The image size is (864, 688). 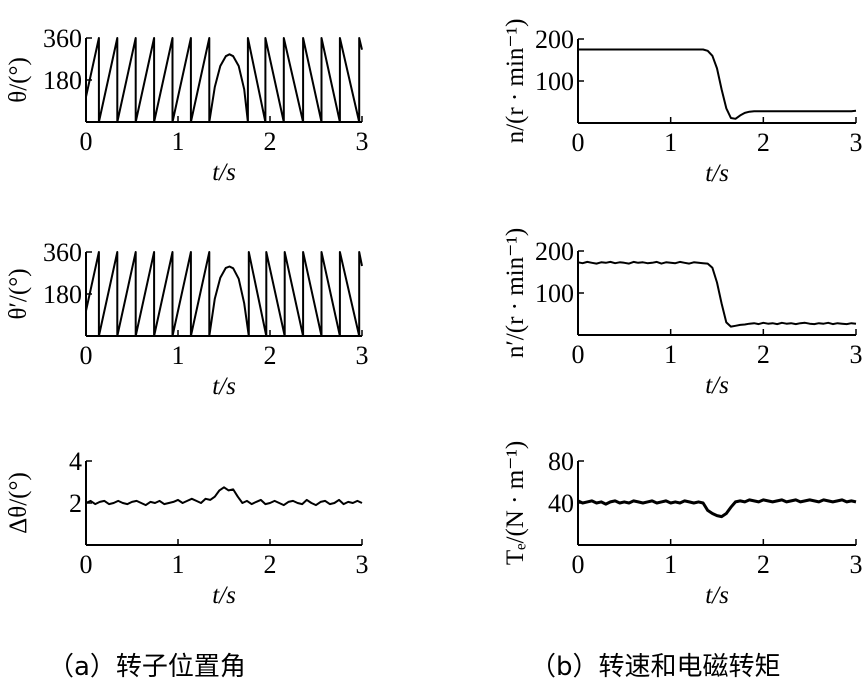 What do you see at coordinates (515, 293) in the screenshot?
I see `y-axis-label: n′/(r · min⁻¹)` at bounding box center [515, 293].